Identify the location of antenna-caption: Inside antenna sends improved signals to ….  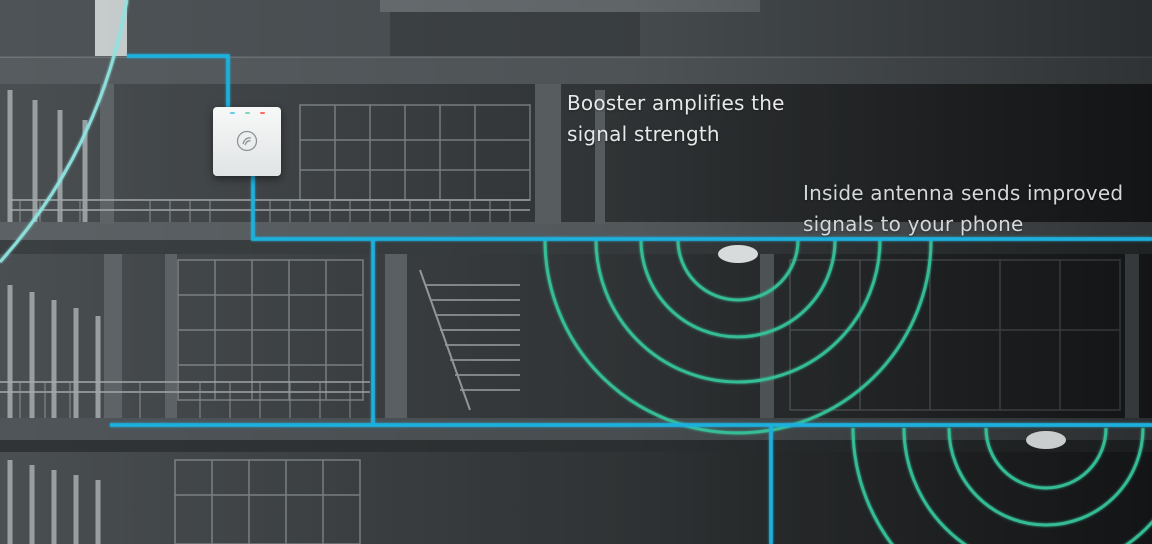
(963, 209).